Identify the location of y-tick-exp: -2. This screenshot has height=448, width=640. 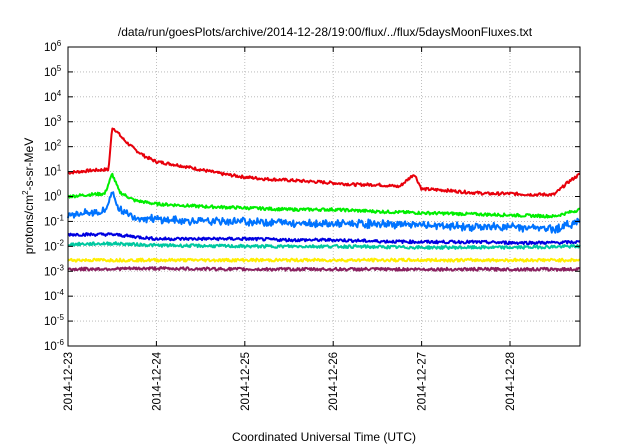
(61, 242).